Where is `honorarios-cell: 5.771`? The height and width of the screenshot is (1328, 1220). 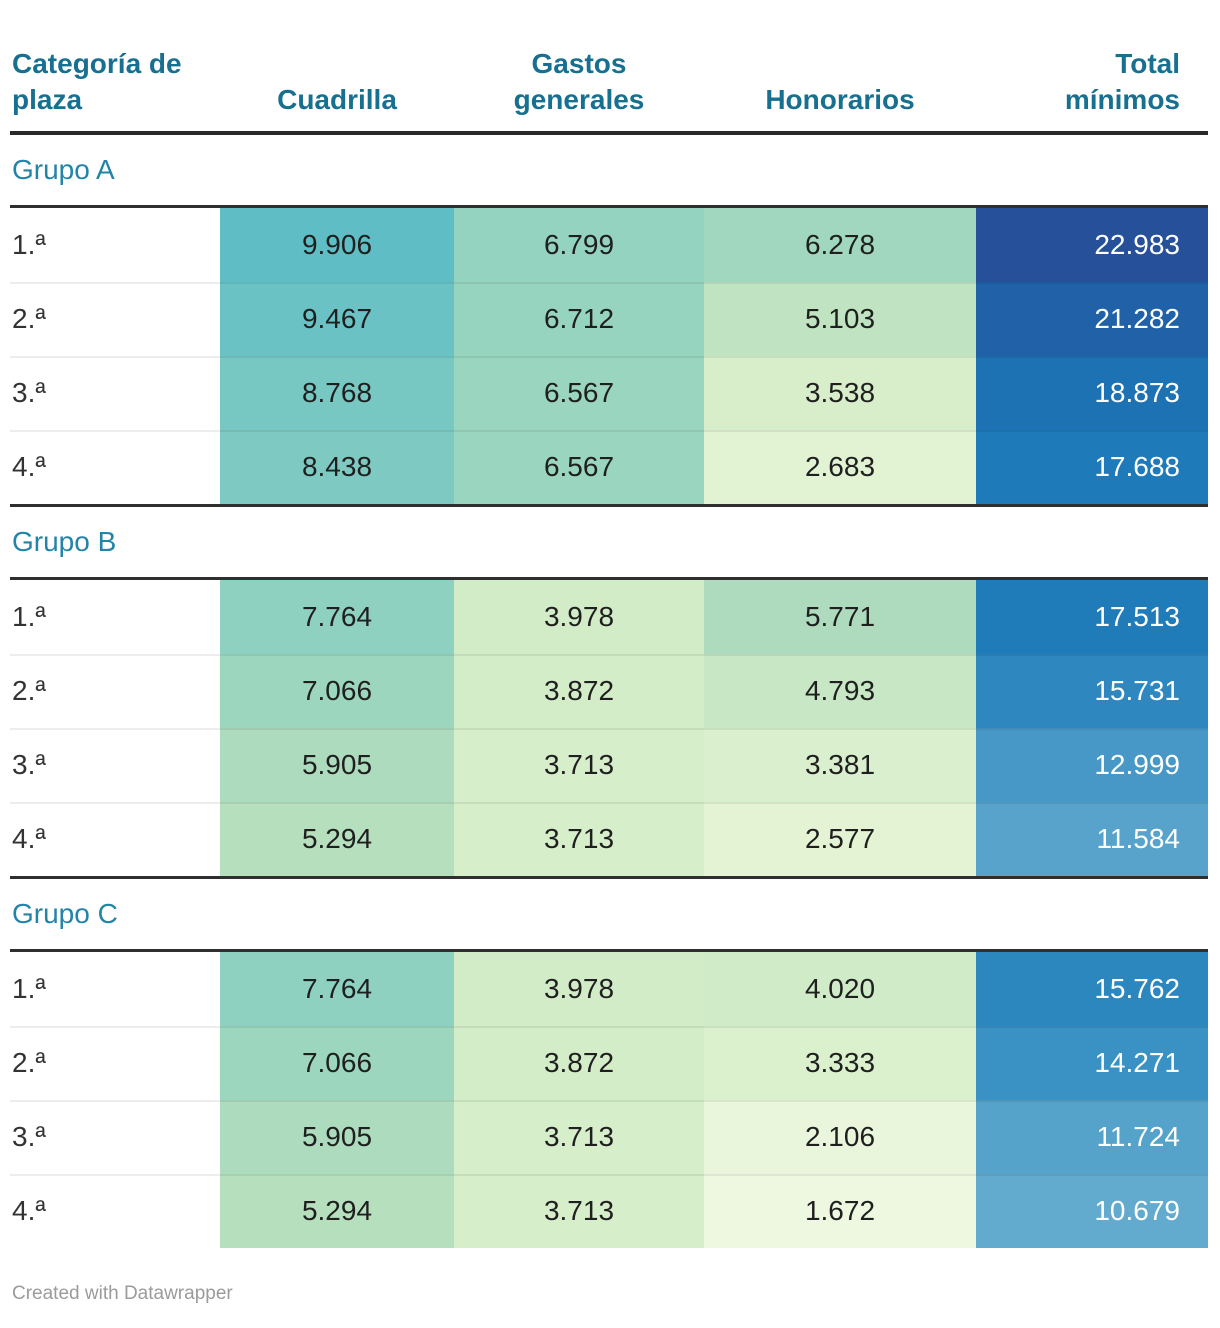
honorarios-cell: 5.771 is located at coordinates (840, 617).